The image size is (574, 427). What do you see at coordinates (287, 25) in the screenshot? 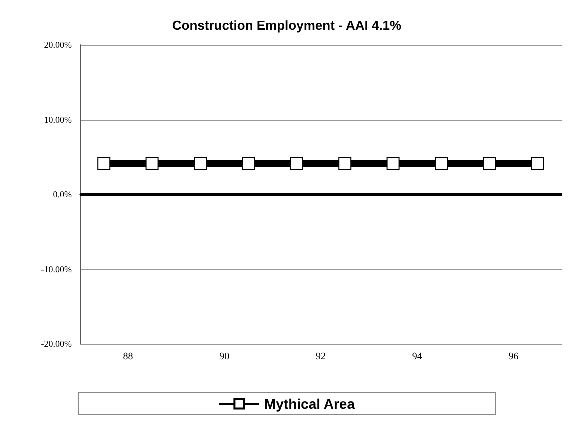
I see `chart-title: Construction Employment - AAI 4.1%` at bounding box center [287, 25].